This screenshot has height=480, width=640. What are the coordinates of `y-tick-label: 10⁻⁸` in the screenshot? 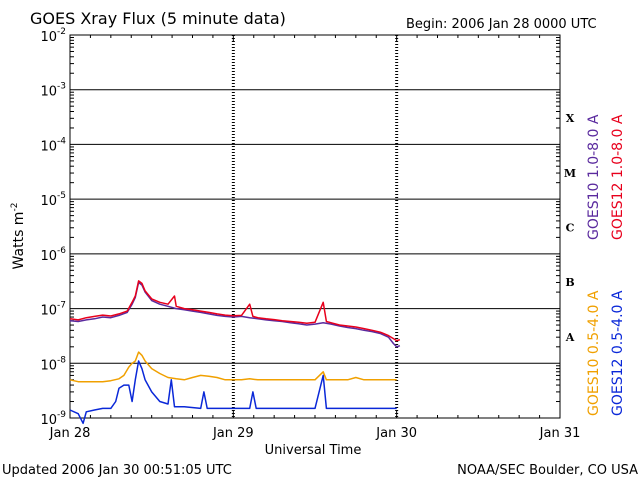 It's located at (53, 364).